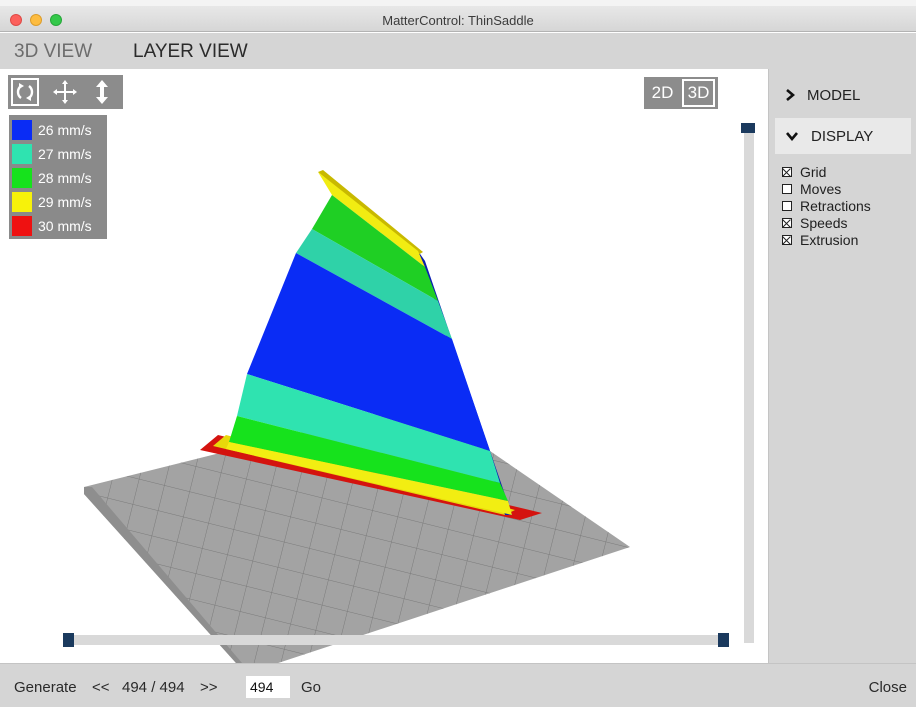  I want to click on band-cyan-mid, so click(368, 428).